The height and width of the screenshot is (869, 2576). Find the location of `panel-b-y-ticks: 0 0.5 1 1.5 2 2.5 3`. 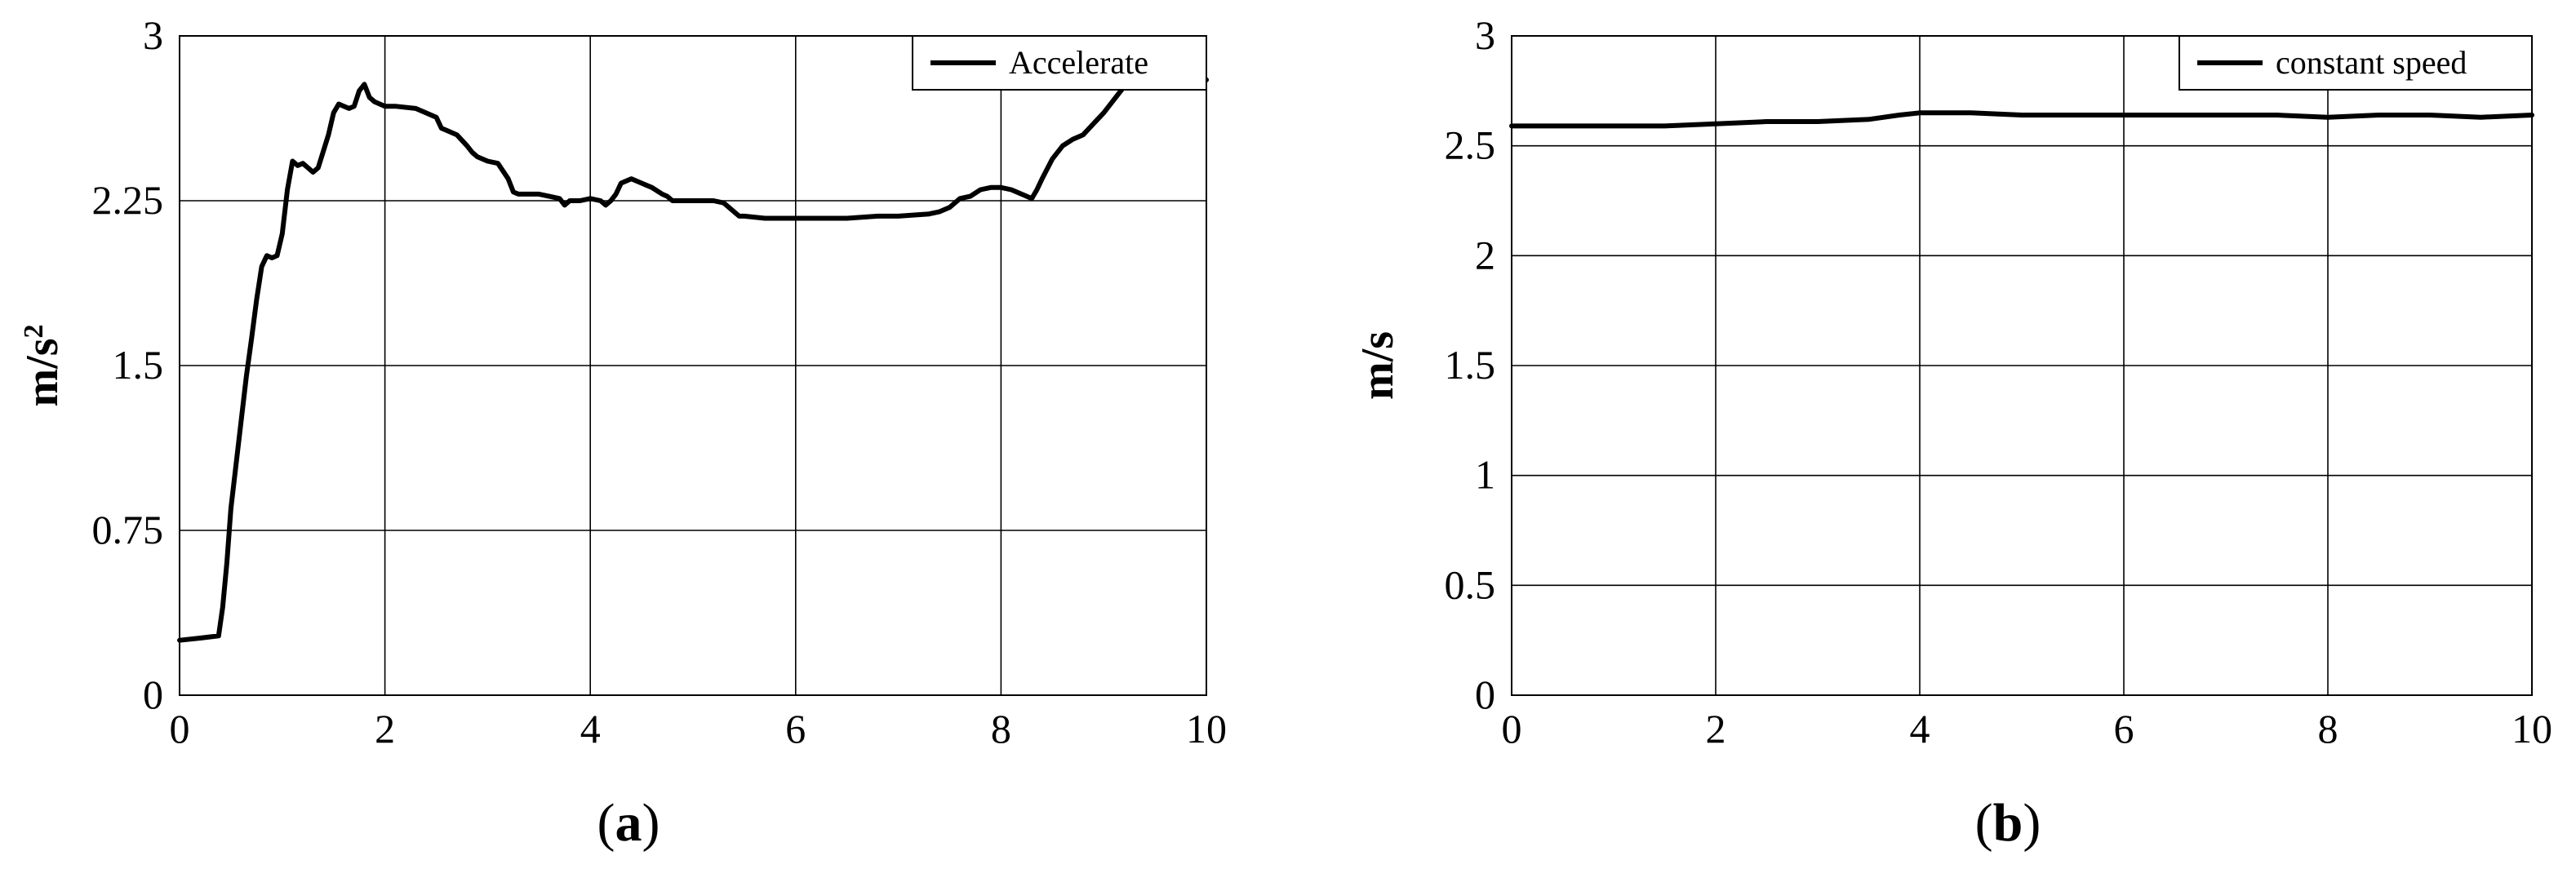

panel-b-y-ticks: 0 0.5 1 1.5 2 2.5 3 is located at coordinates (1470, 364).